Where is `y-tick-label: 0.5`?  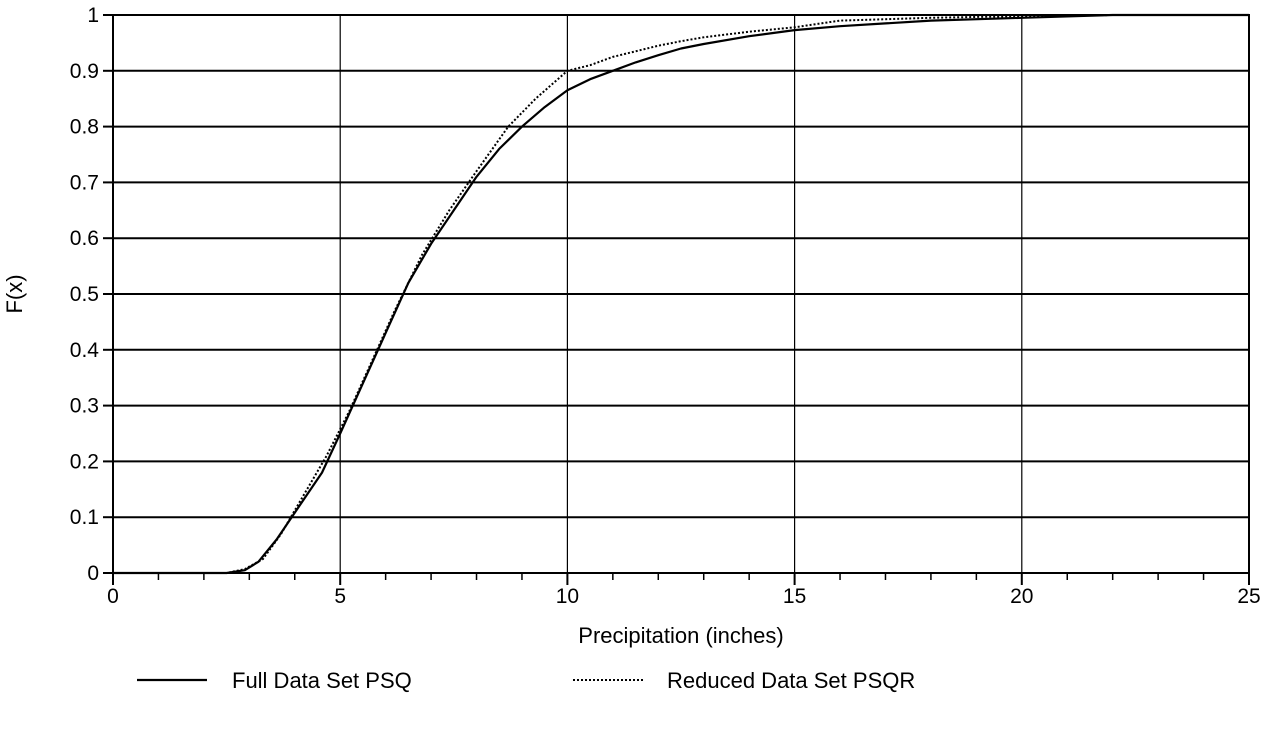
y-tick-label: 0.5 is located at coordinates (84, 294).